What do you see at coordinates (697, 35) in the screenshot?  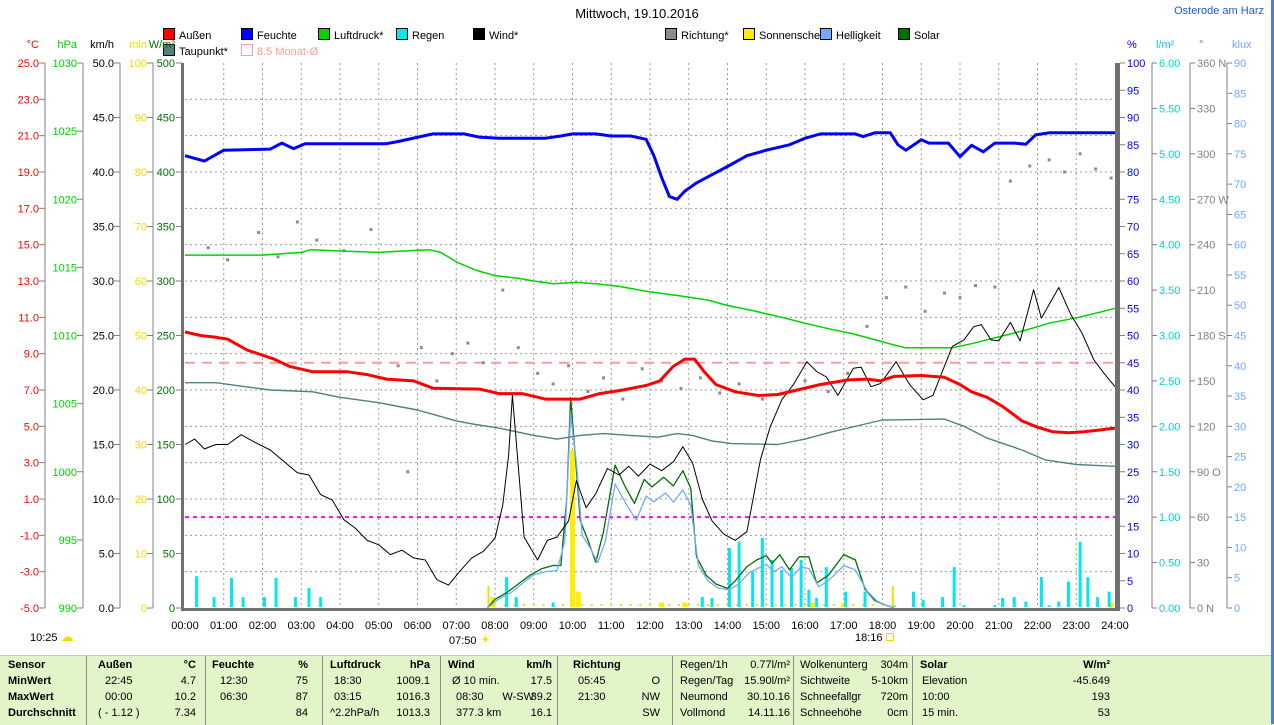 I see `legend-item-richtung: Richtung*` at bounding box center [697, 35].